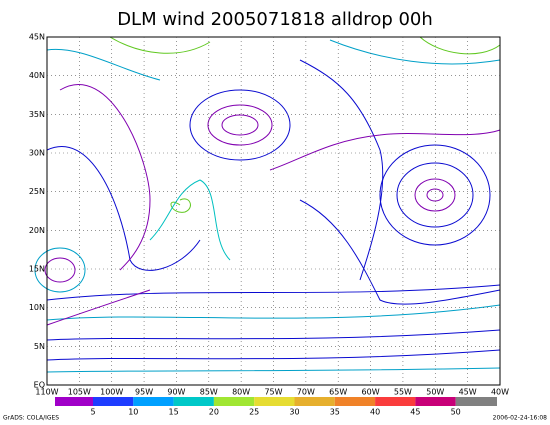 The image size is (550, 425). What do you see at coordinates (375, 412) in the screenshot?
I see `colorbar-label: 40` at bounding box center [375, 412].